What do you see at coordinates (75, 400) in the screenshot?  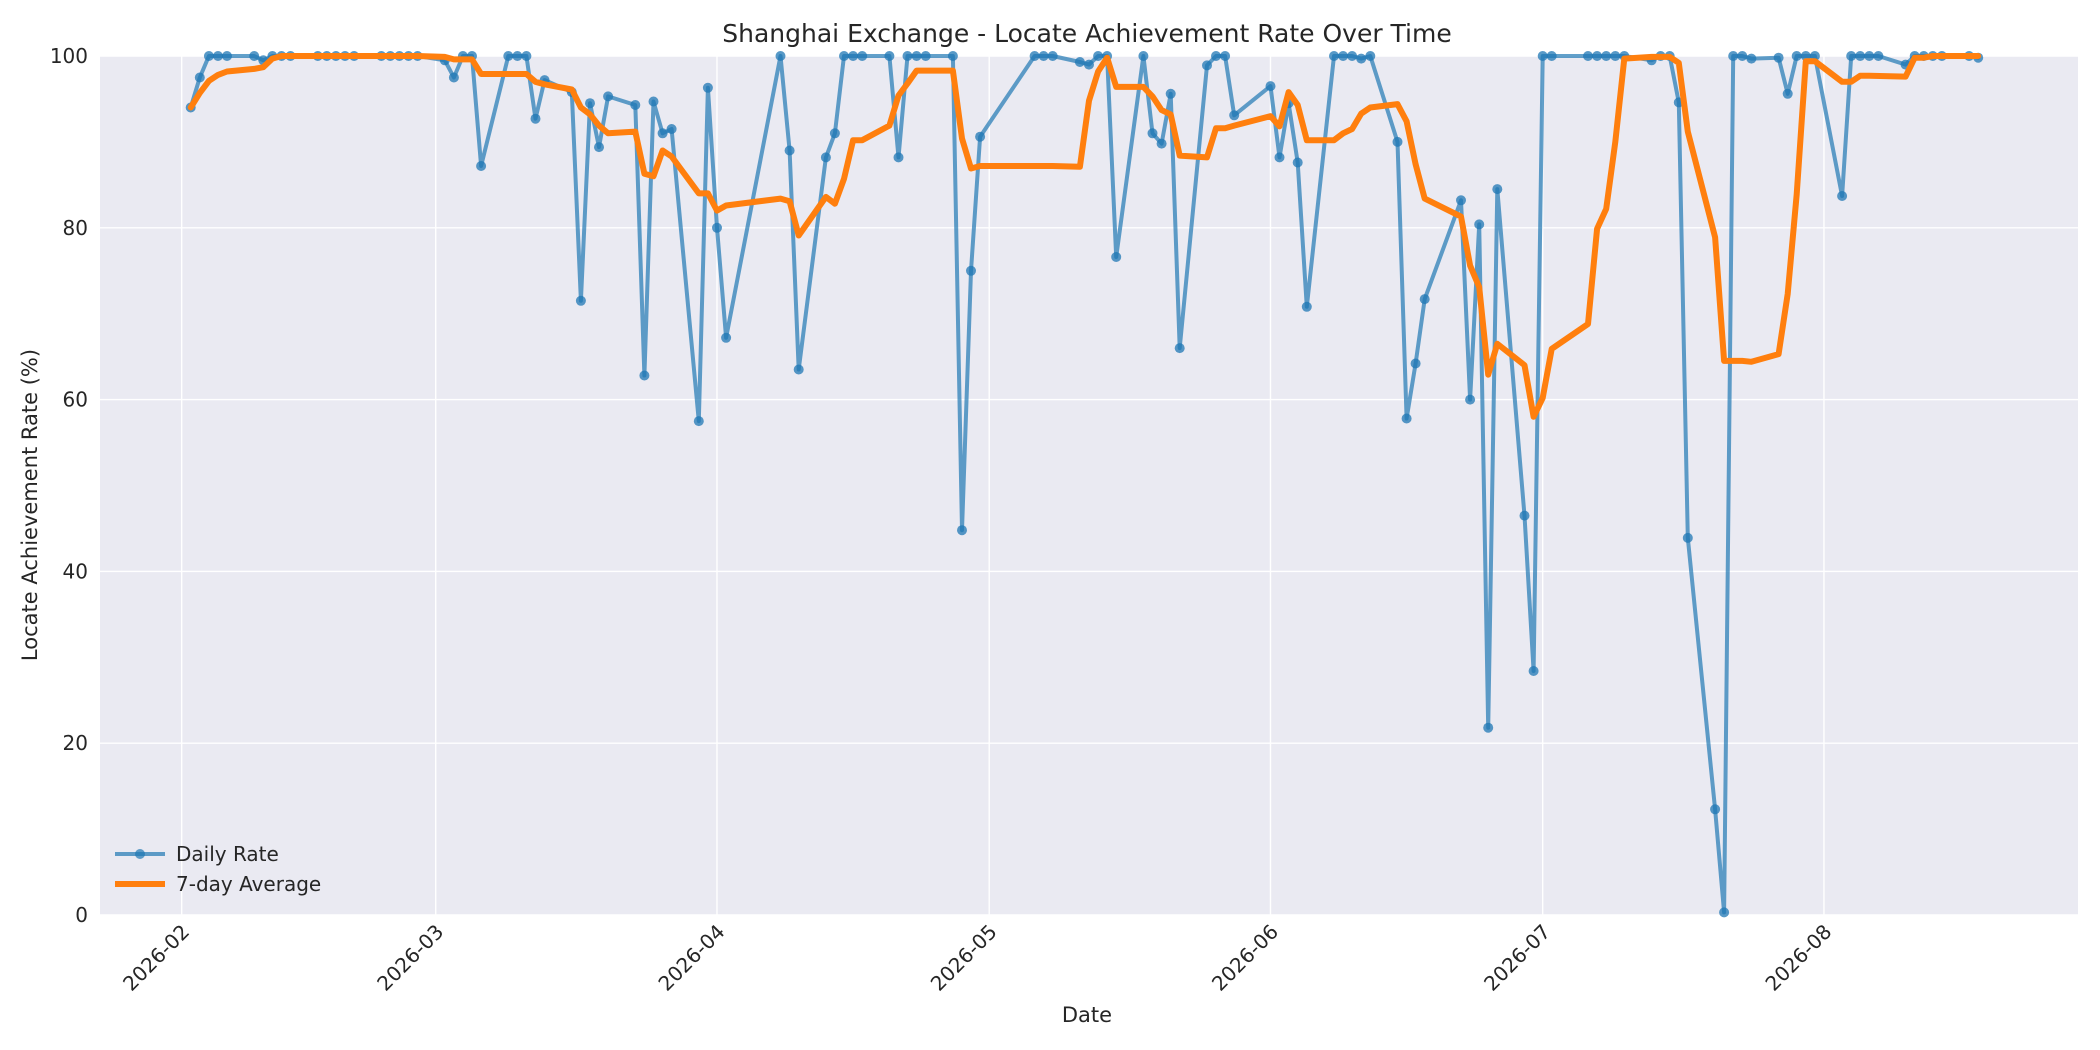 I see `y-tick-label: 60` at bounding box center [75, 400].